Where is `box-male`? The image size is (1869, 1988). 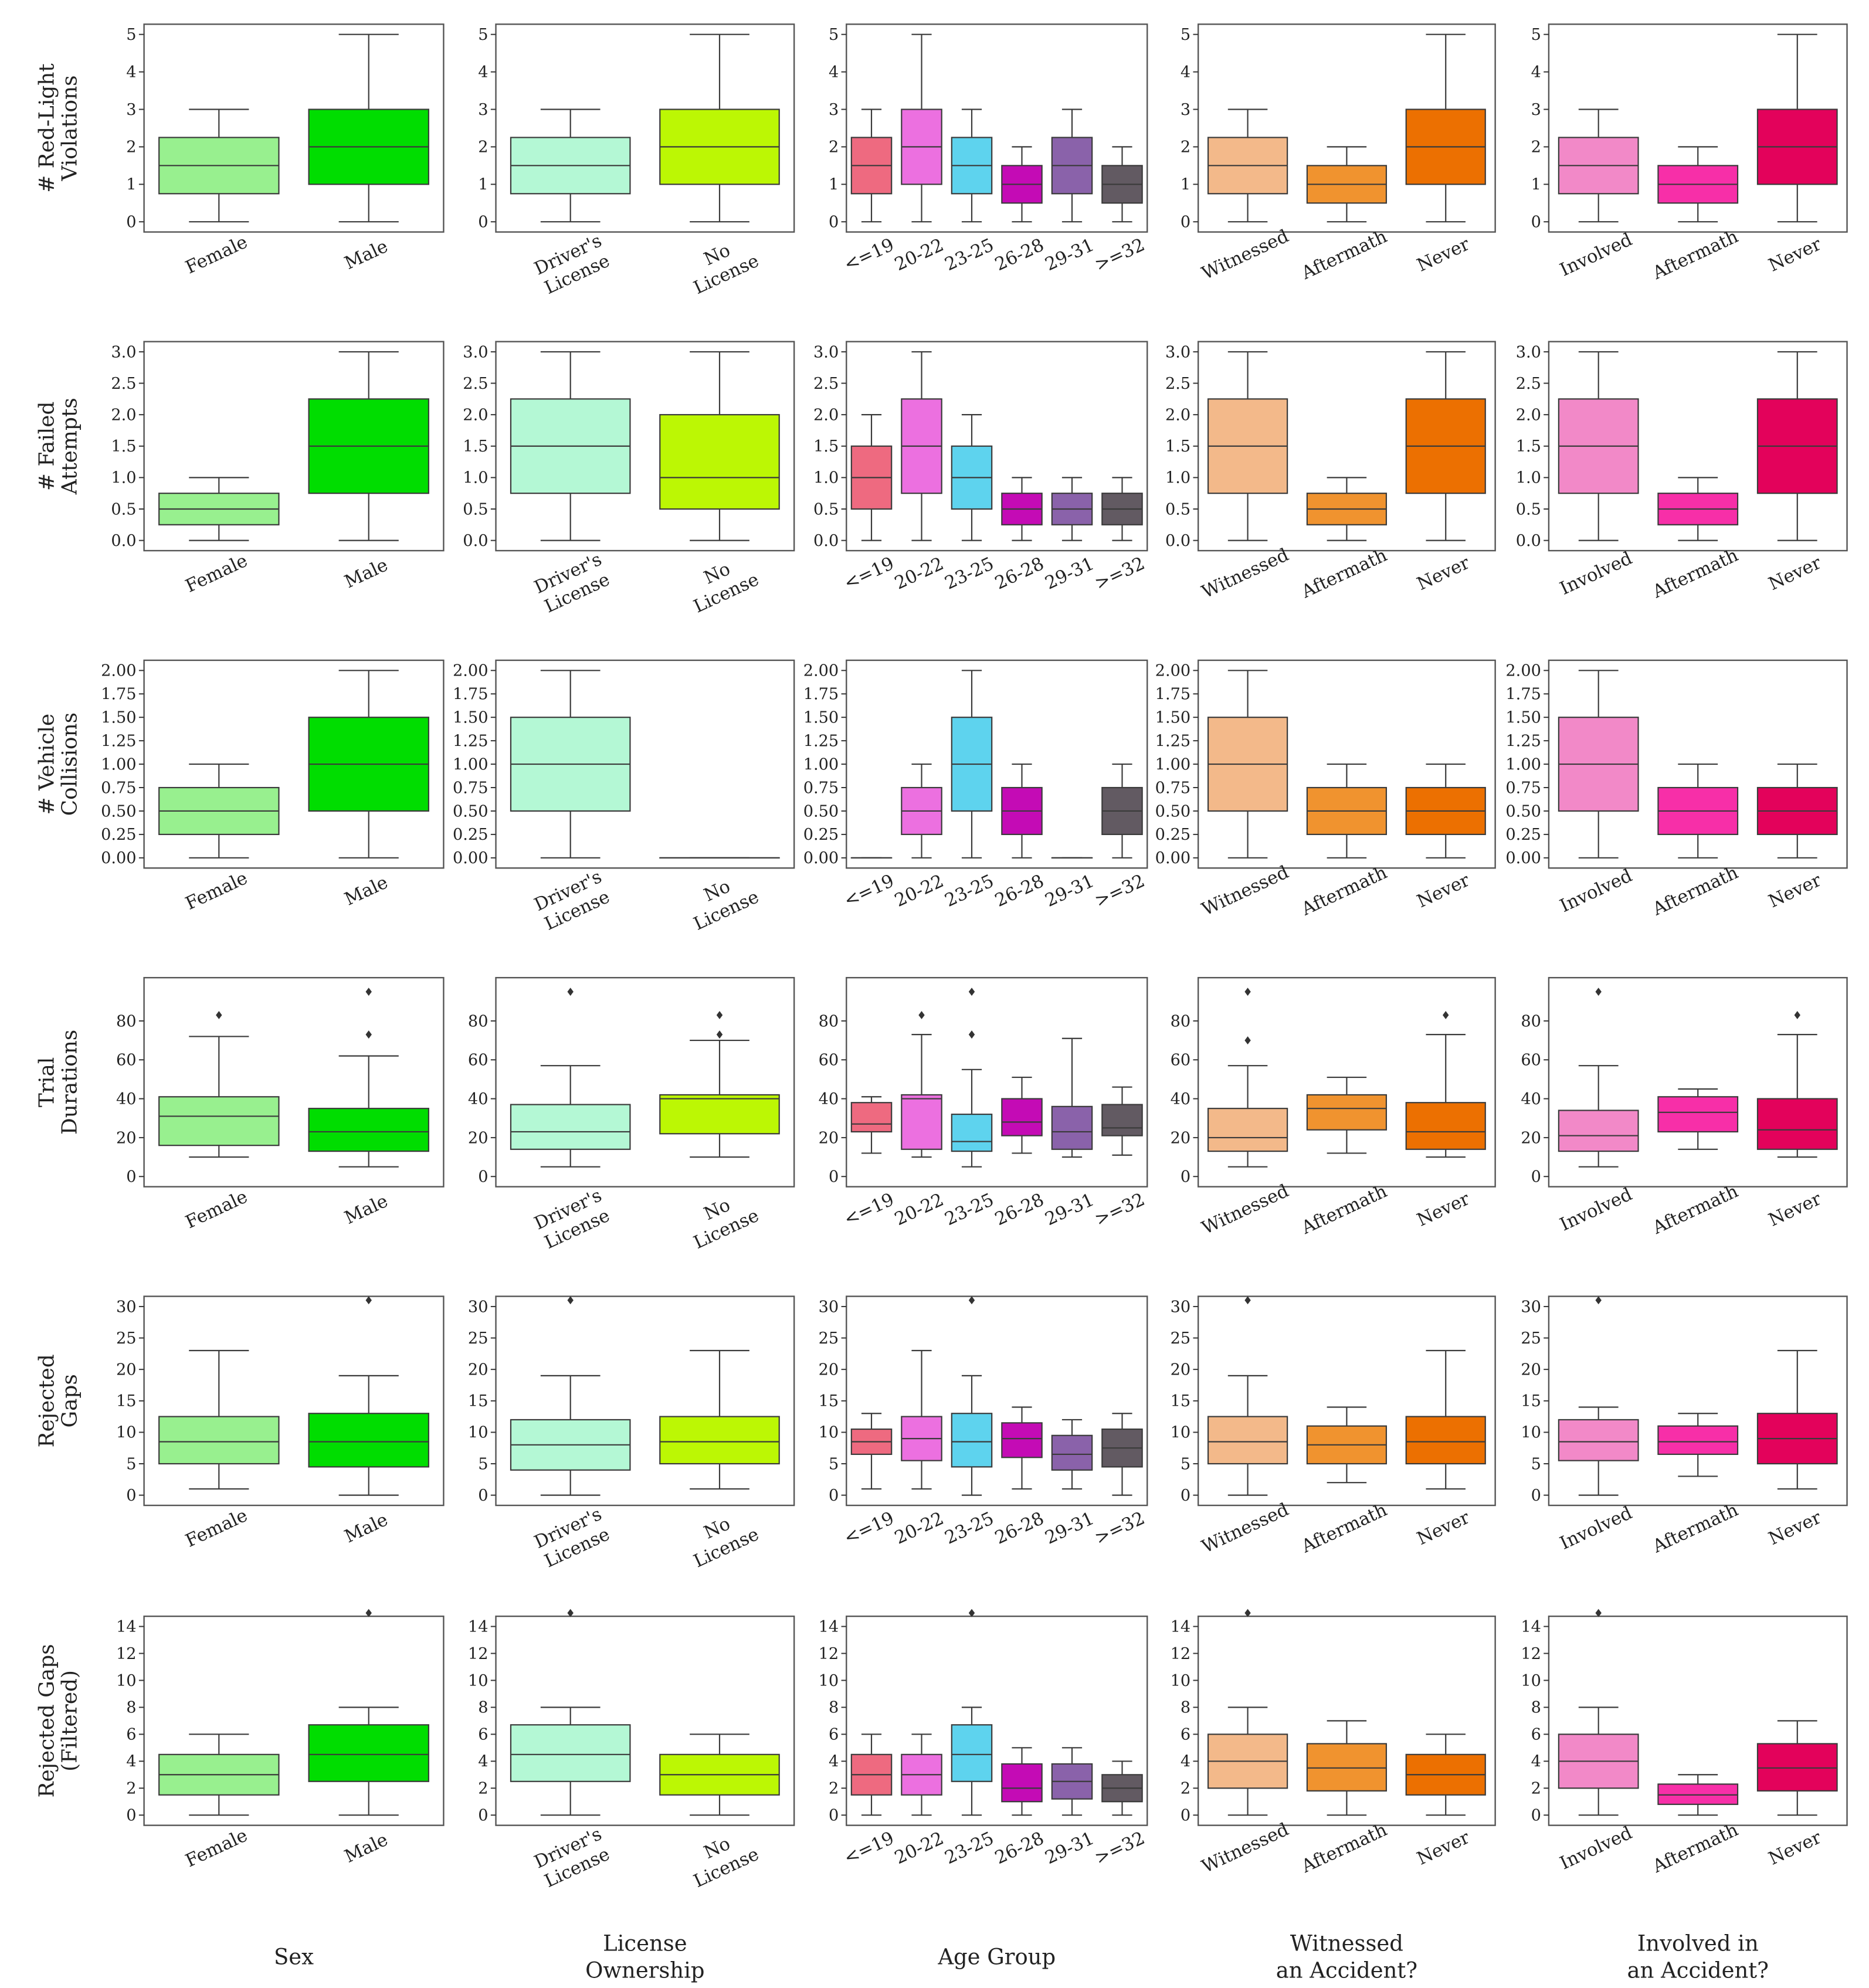 box-male is located at coordinates (369, 1396).